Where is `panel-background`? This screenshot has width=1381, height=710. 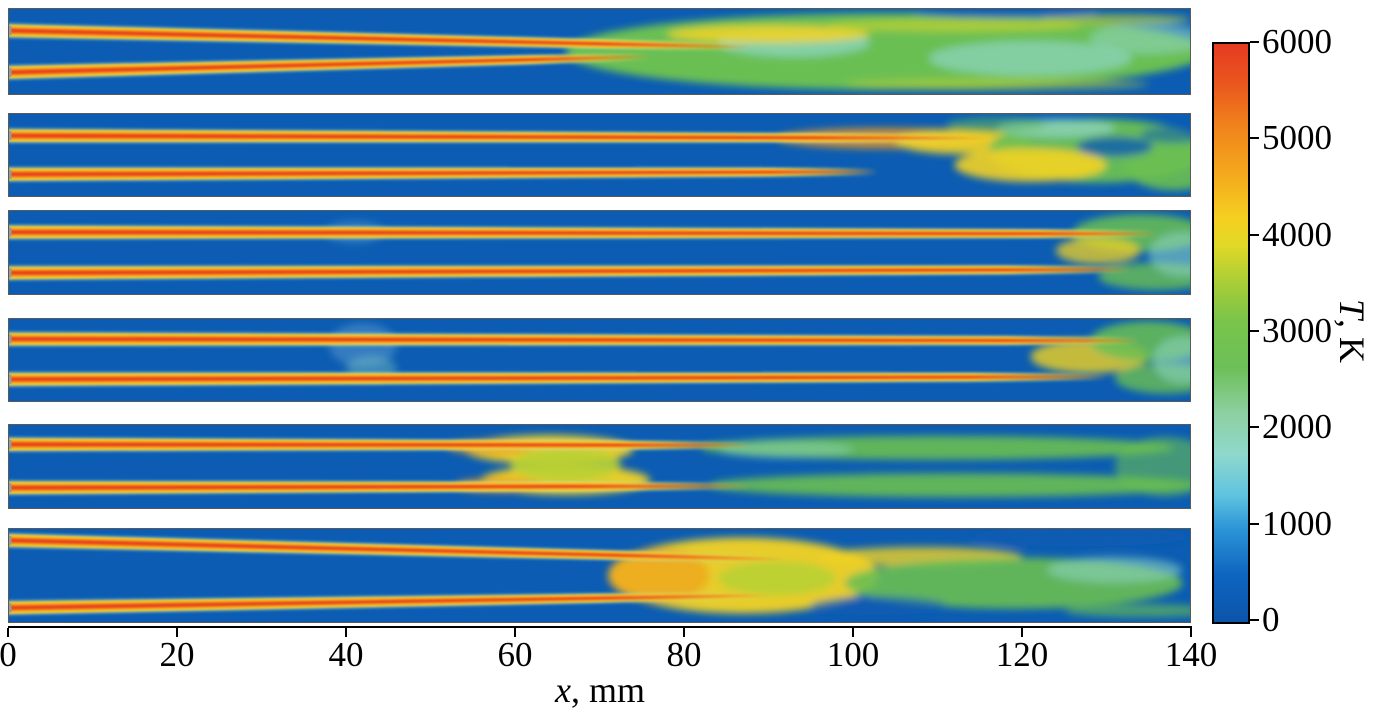
panel-background is located at coordinates (599, 360).